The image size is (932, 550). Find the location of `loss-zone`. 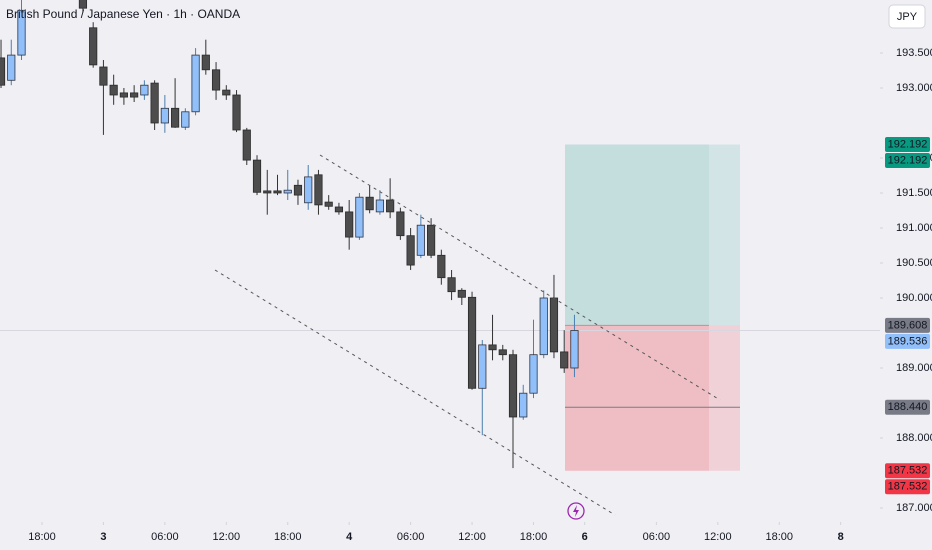

loss-zone is located at coordinates (652, 398).